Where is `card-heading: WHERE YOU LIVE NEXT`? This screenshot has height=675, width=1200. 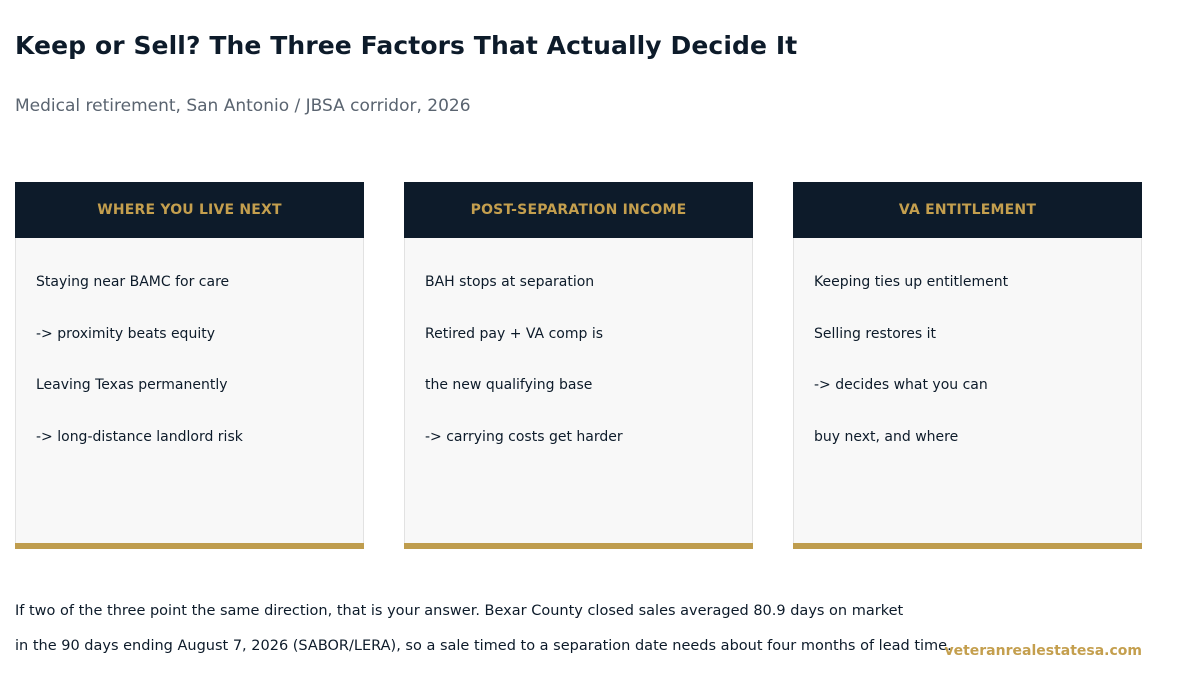
card-heading: WHERE YOU LIVE NEXT is located at coordinates (189, 210).